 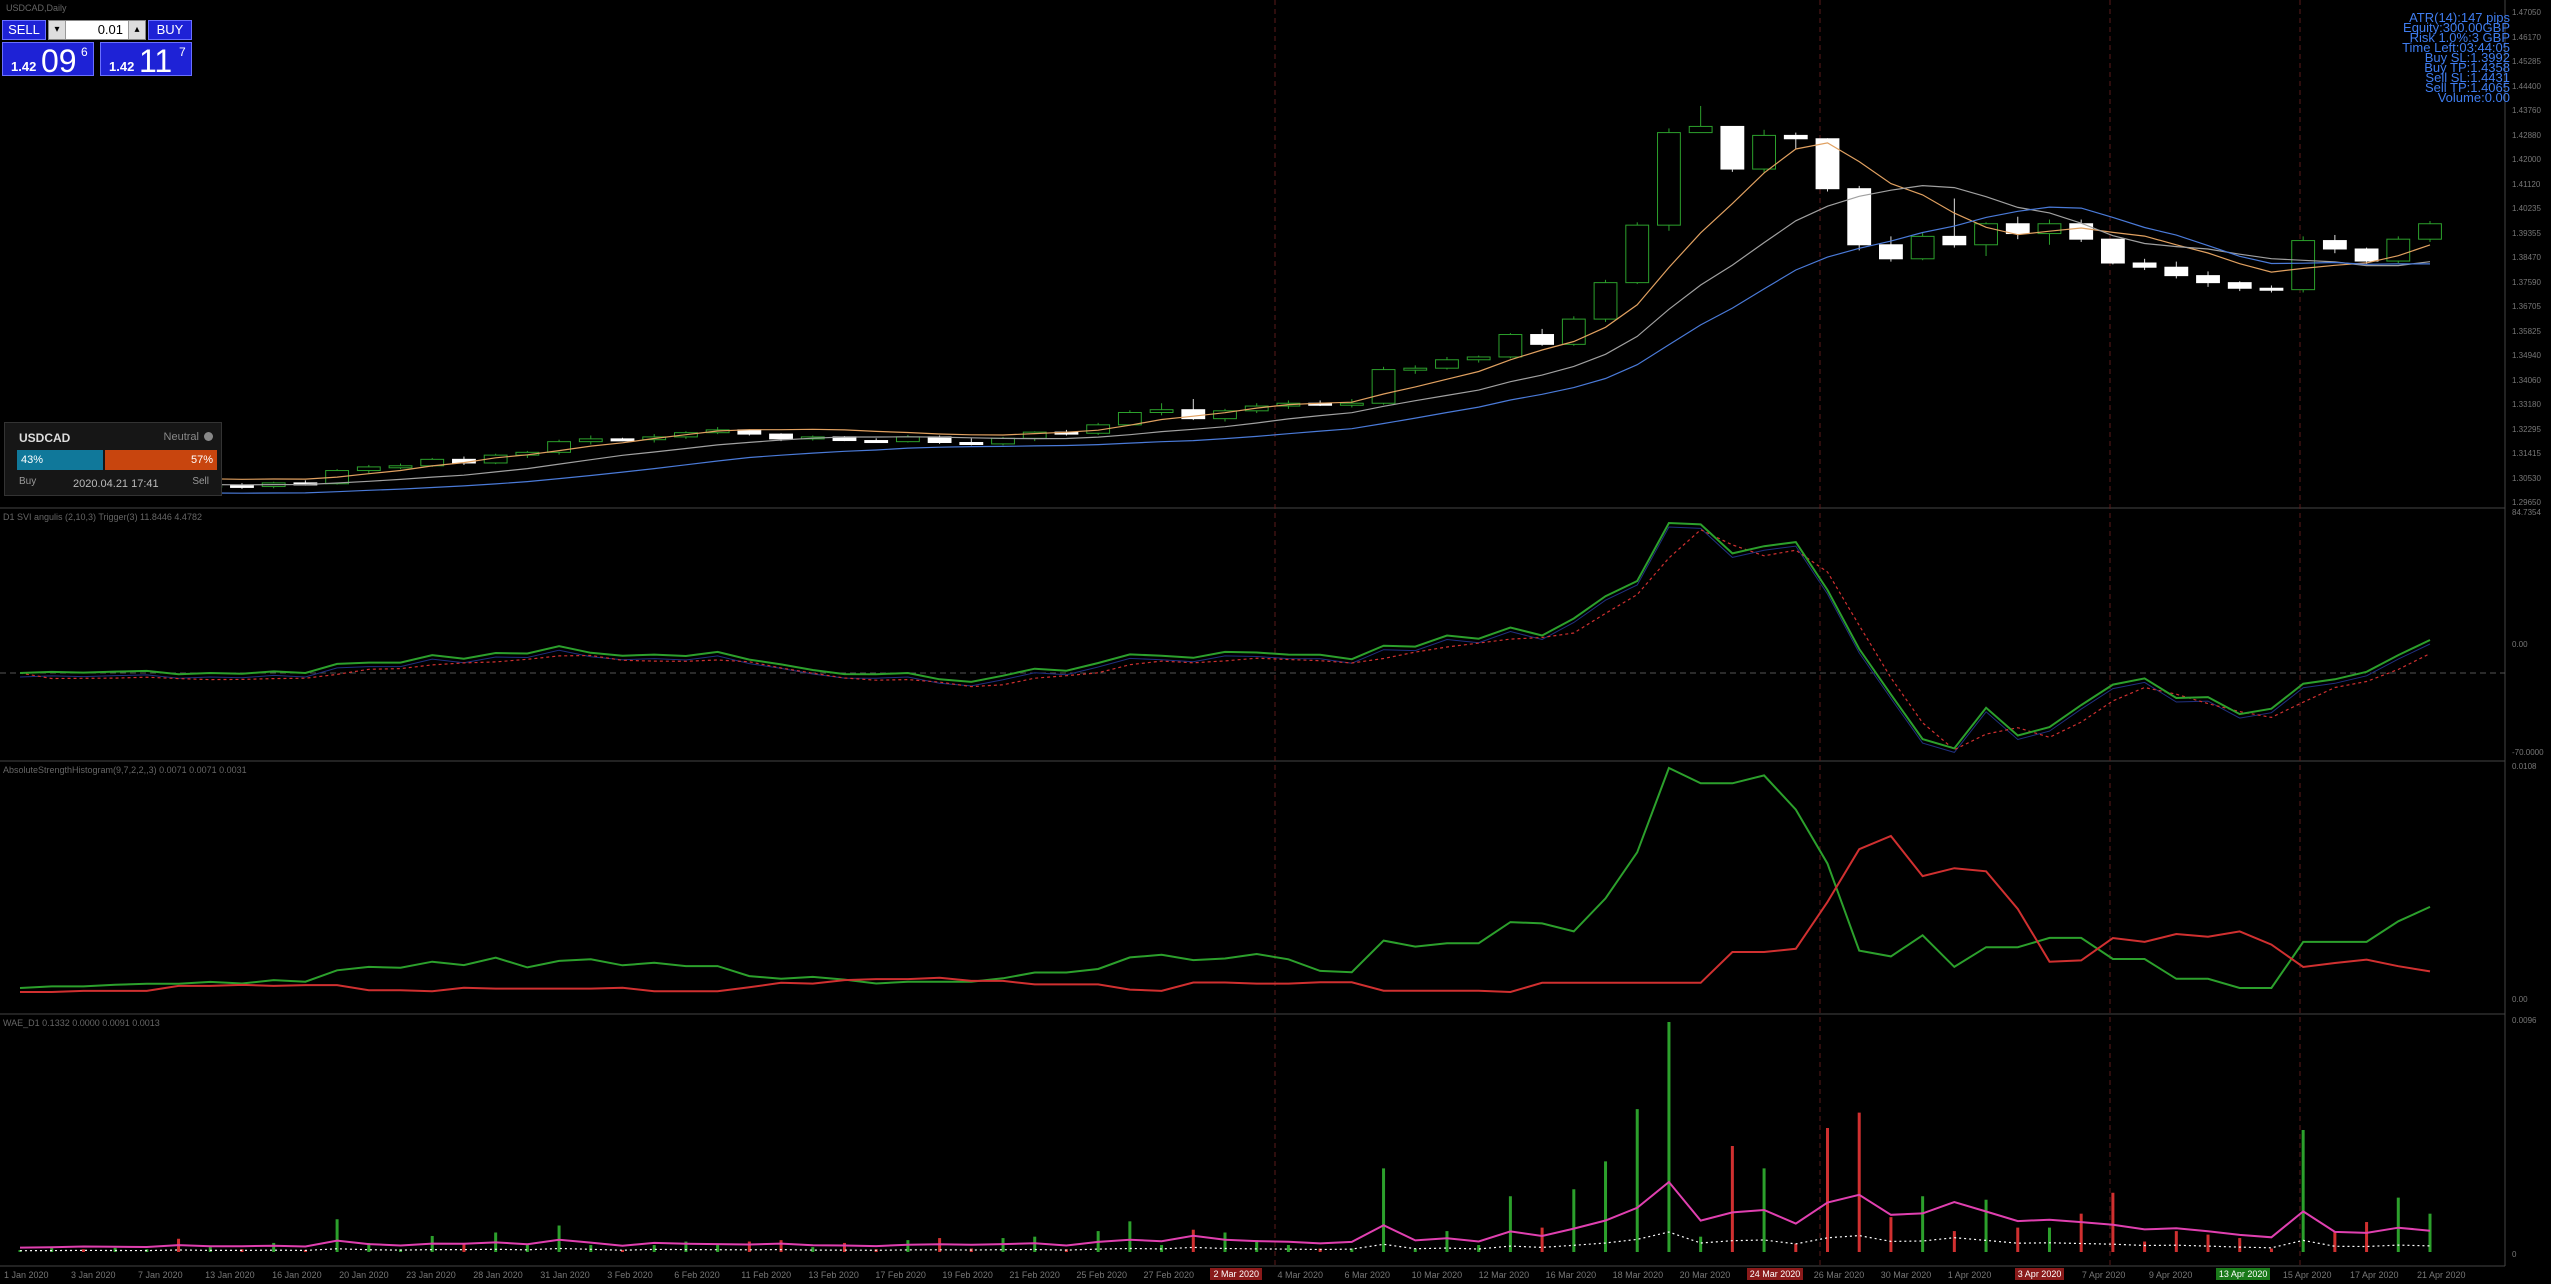 I want to click on time-axis-label: 10 Mar 2020, so click(x=1437, y=1275).